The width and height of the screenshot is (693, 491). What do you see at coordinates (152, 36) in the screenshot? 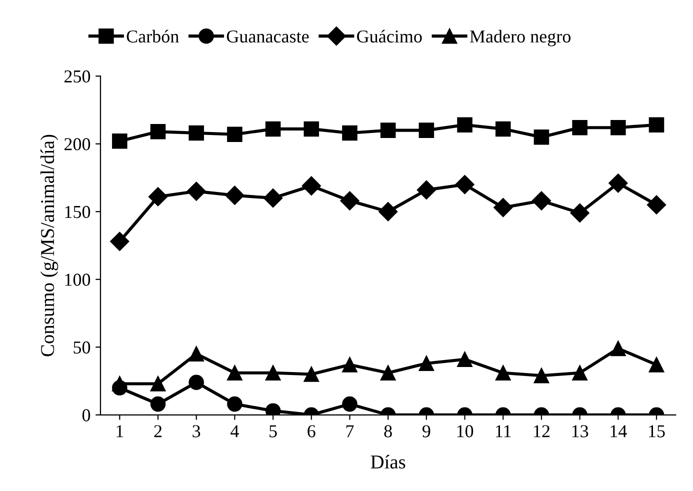
I see `legend-label: Carbón` at bounding box center [152, 36].